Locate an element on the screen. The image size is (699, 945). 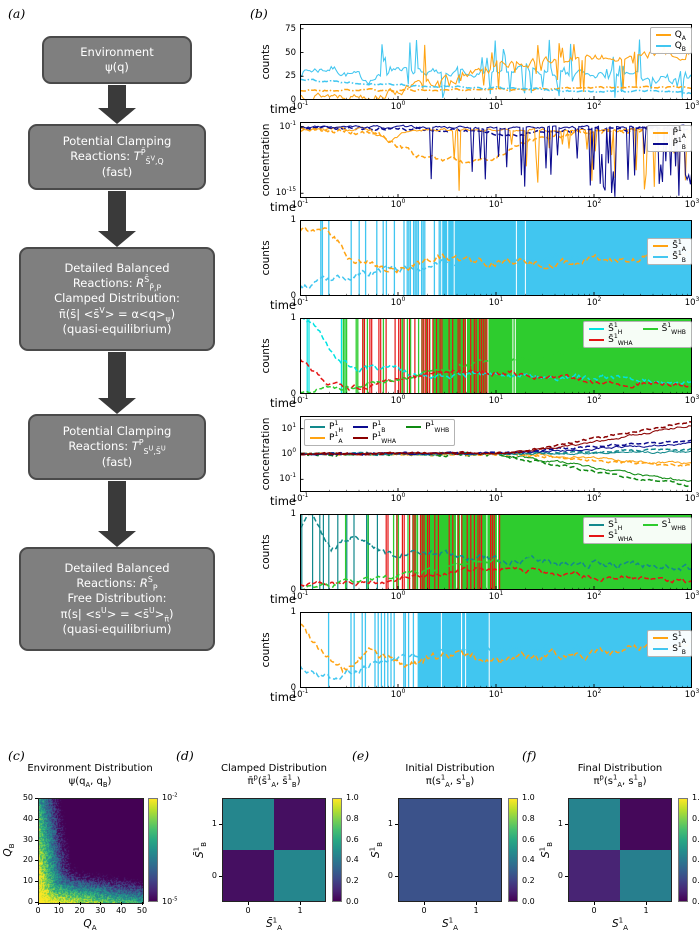
flow-box-environment: Environment ψ(q) is located at coordinates (117, 60).